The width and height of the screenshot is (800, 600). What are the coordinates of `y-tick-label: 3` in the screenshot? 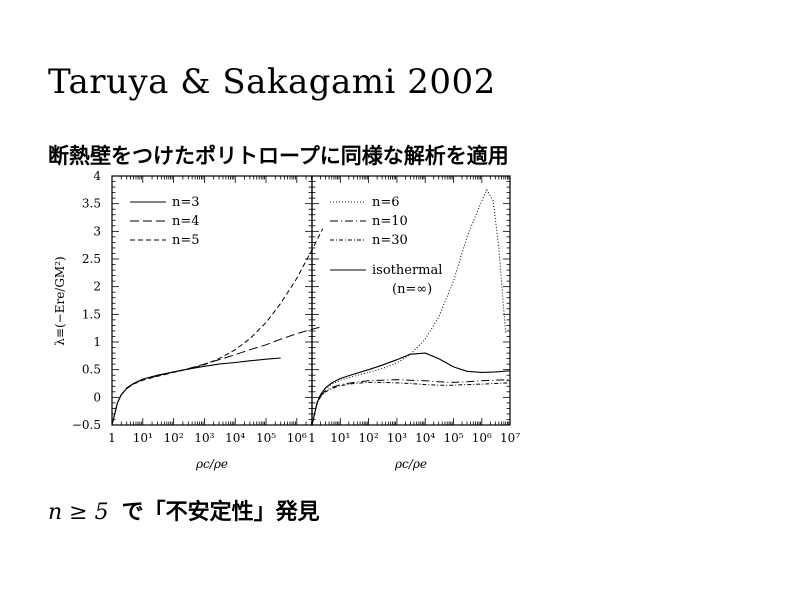 It's located at (97, 231).